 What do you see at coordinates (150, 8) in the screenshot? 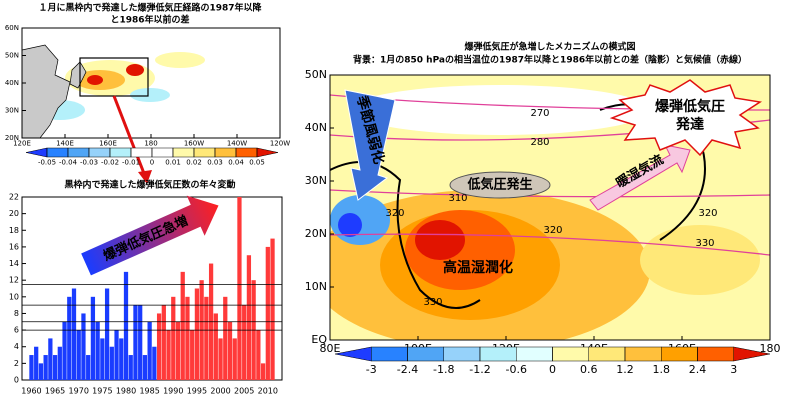
I see `chart-title: １月に黒枠内で発達した爆弾低気圧経路の1987年以降` at bounding box center [150, 8].